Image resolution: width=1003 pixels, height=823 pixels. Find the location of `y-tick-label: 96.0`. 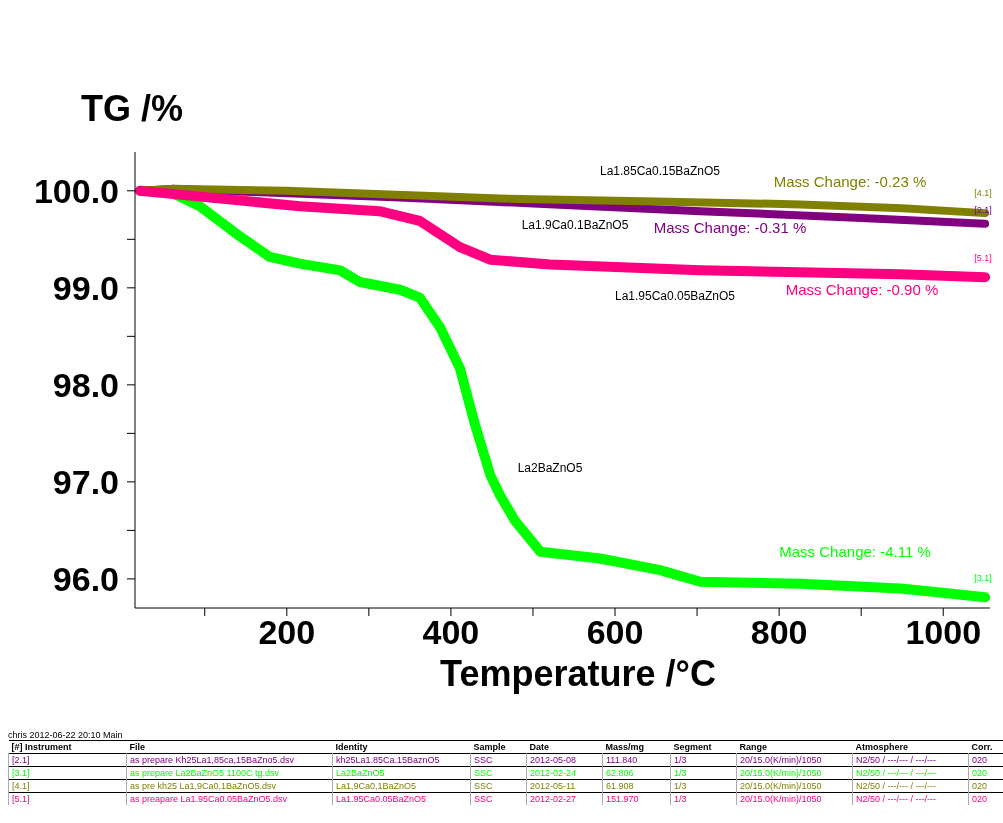

y-tick-label: 96.0 is located at coordinates (85, 578).